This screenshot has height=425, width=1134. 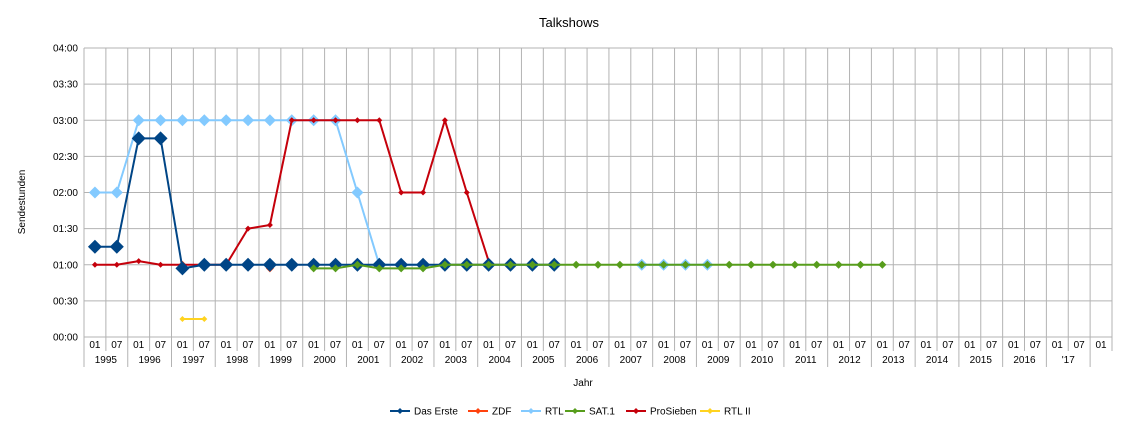 What do you see at coordinates (501, 412) in the screenshot?
I see `legend-label: ZDF` at bounding box center [501, 412].